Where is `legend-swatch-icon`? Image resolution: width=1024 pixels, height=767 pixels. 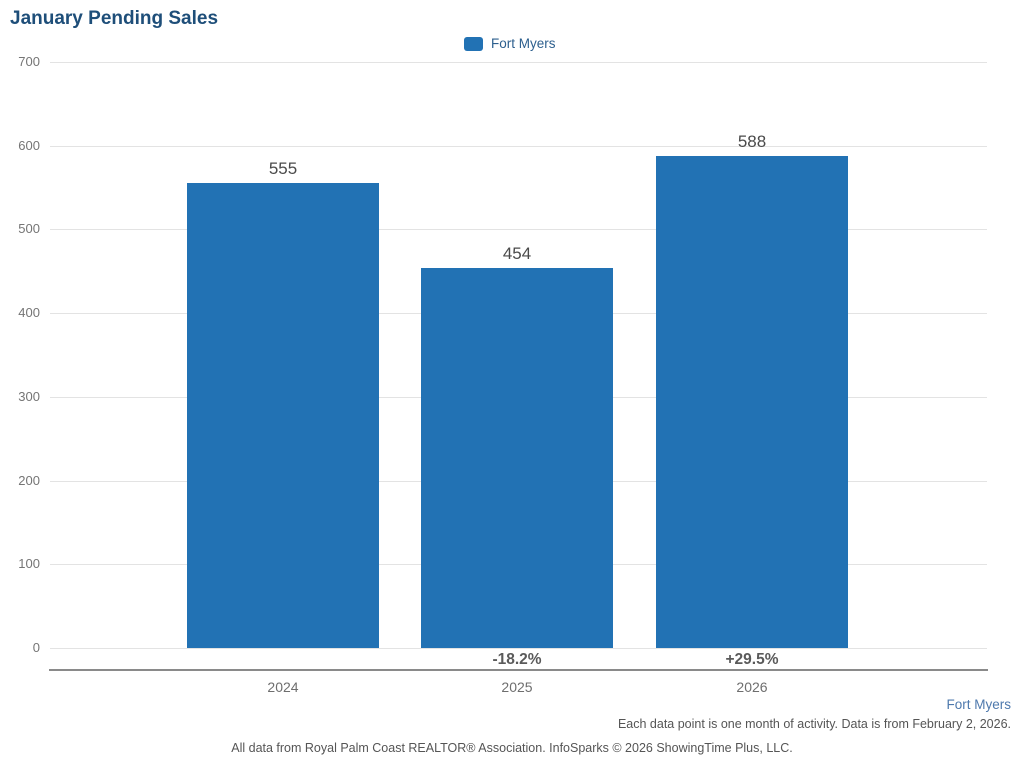
legend-swatch-icon is located at coordinates (473, 43).